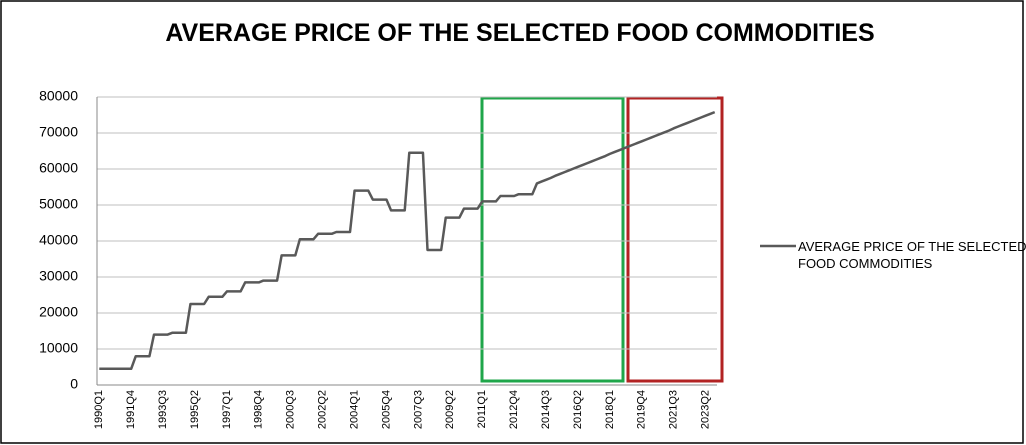 The image size is (1026, 445). I want to click on y-tick-label: 70000, so click(58, 132).